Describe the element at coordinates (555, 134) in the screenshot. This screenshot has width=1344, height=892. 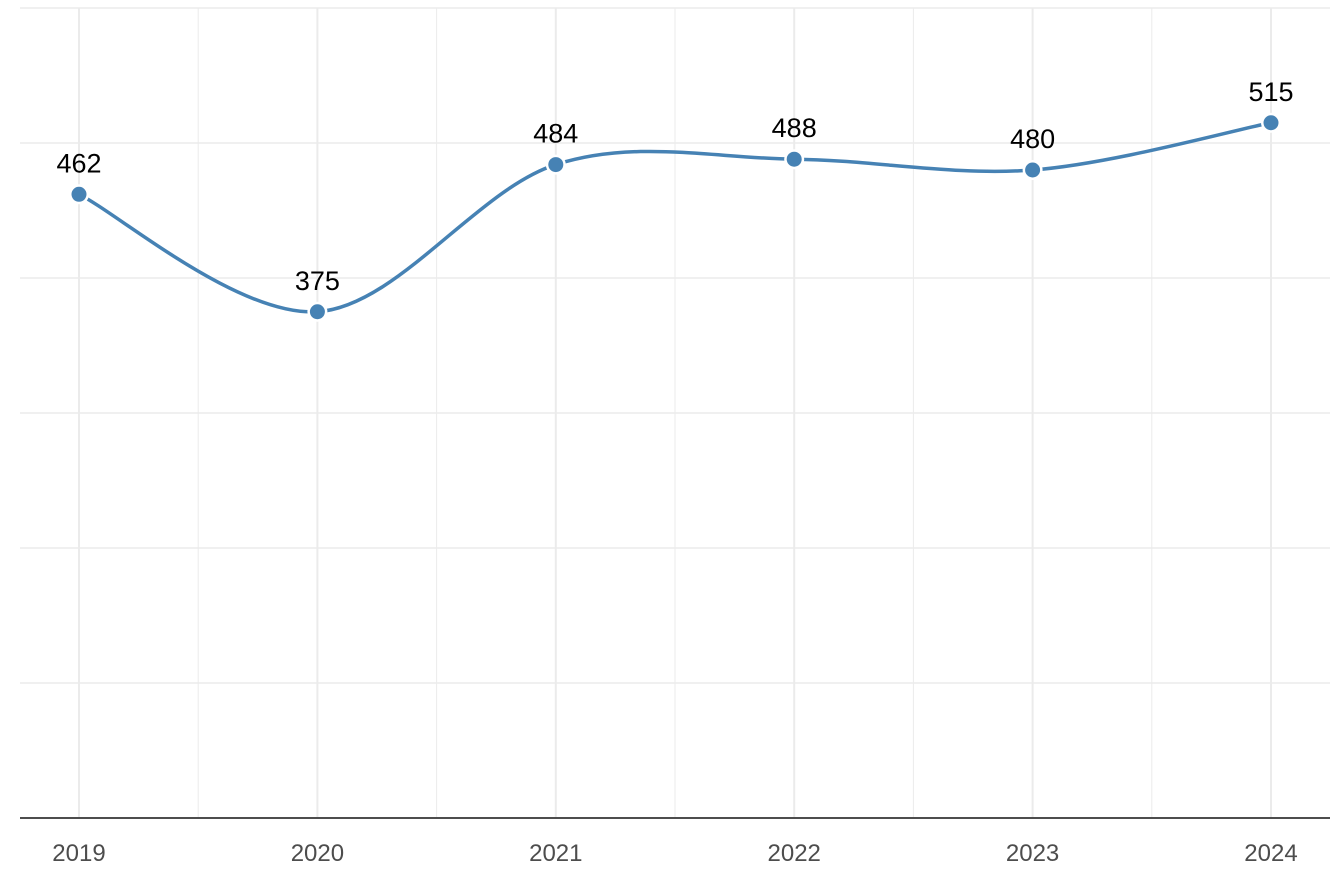
I see `data-label: 484` at that location.